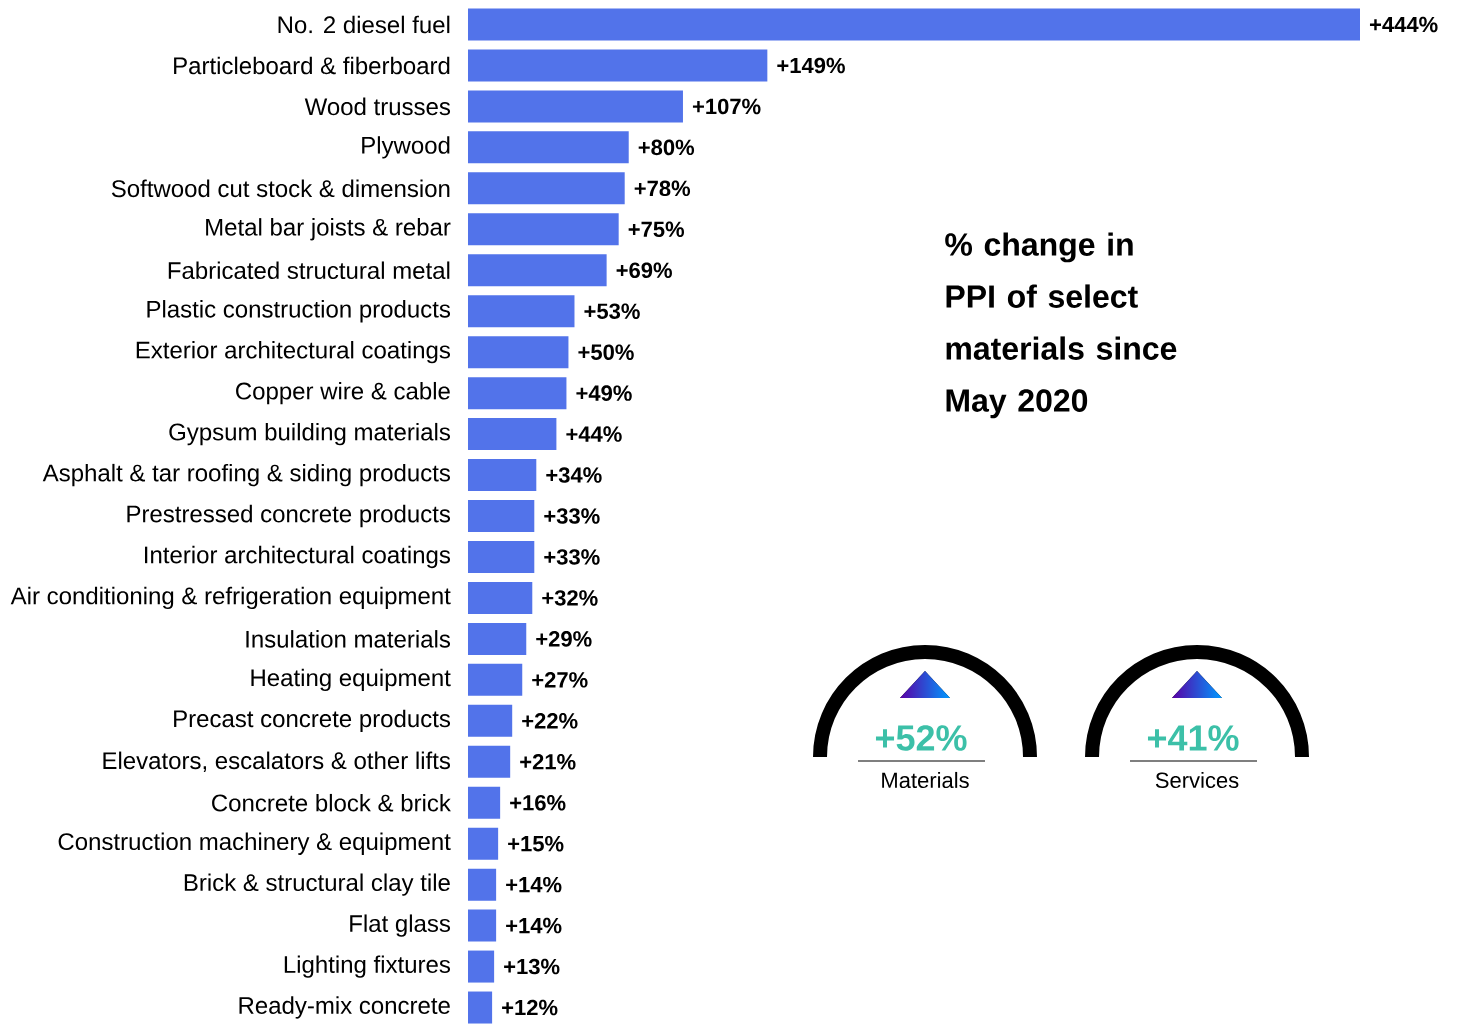 Image resolution: width=1468 pixels, height=1032 pixels. What do you see at coordinates (289, 516) in the screenshot?
I see `y-tick-label: Prestressed concrete products` at bounding box center [289, 516].